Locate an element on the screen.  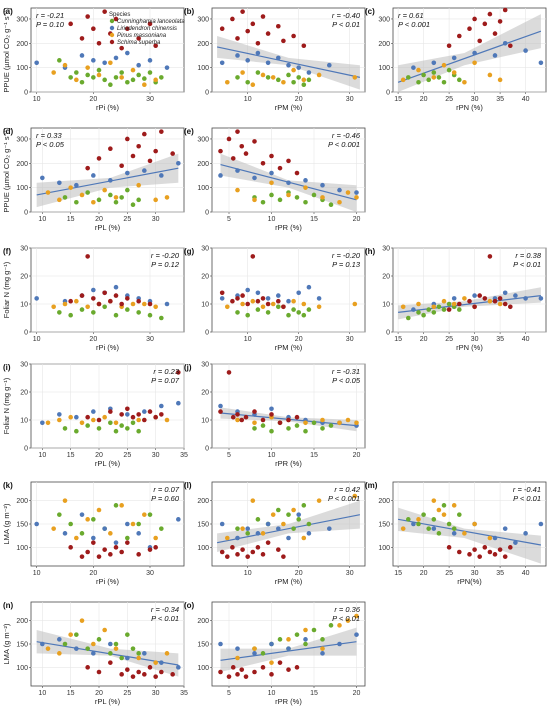
legend-entry: Liriodendron chinensis is located at coordinates (147, 29).